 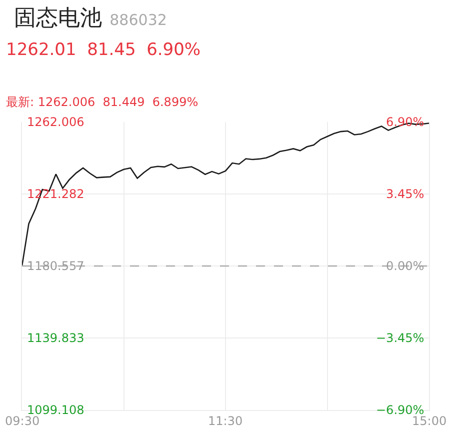 I want to click on y2-tick-label: −6.90%, so click(x=400, y=410).